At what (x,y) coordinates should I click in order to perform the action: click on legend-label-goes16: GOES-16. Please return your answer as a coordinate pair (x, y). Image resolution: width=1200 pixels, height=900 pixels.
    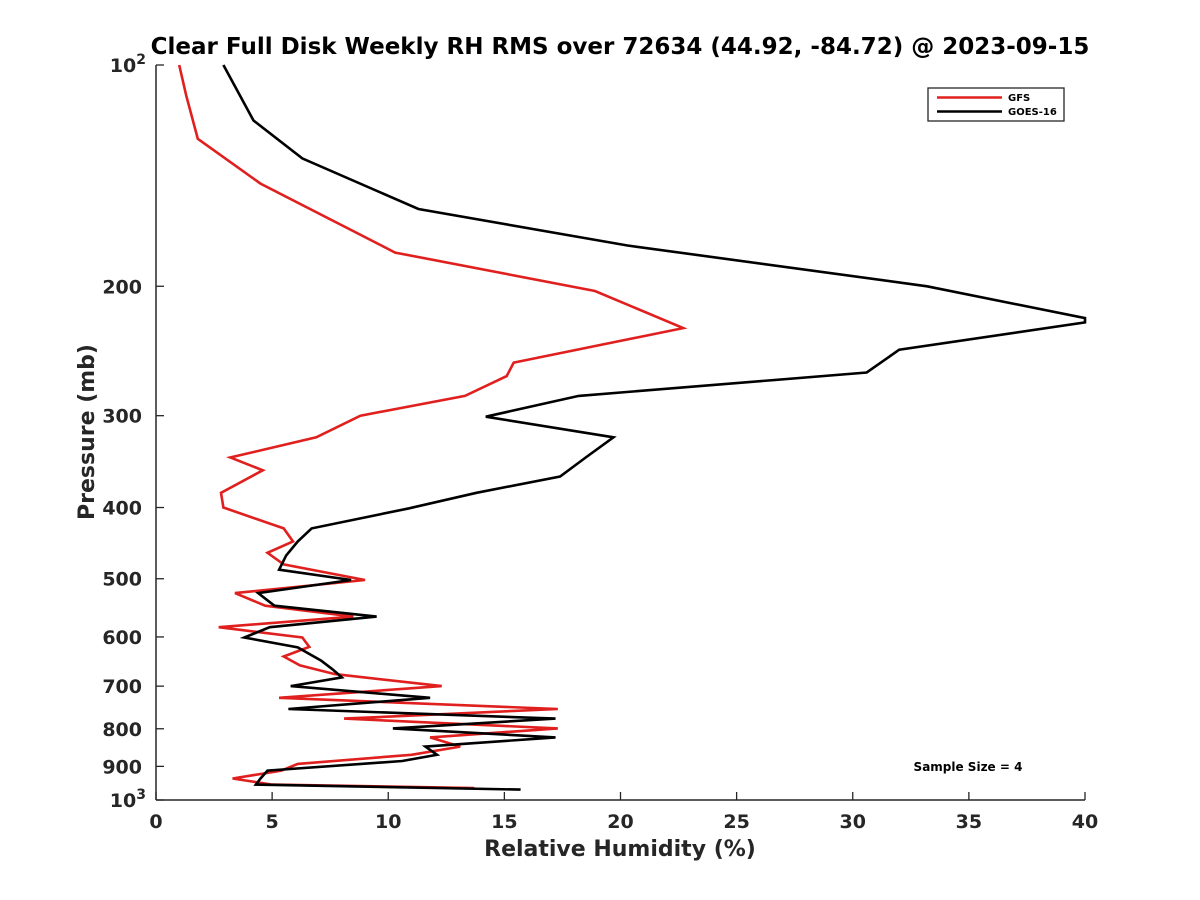
    Looking at the image, I should click on (1032, 112).